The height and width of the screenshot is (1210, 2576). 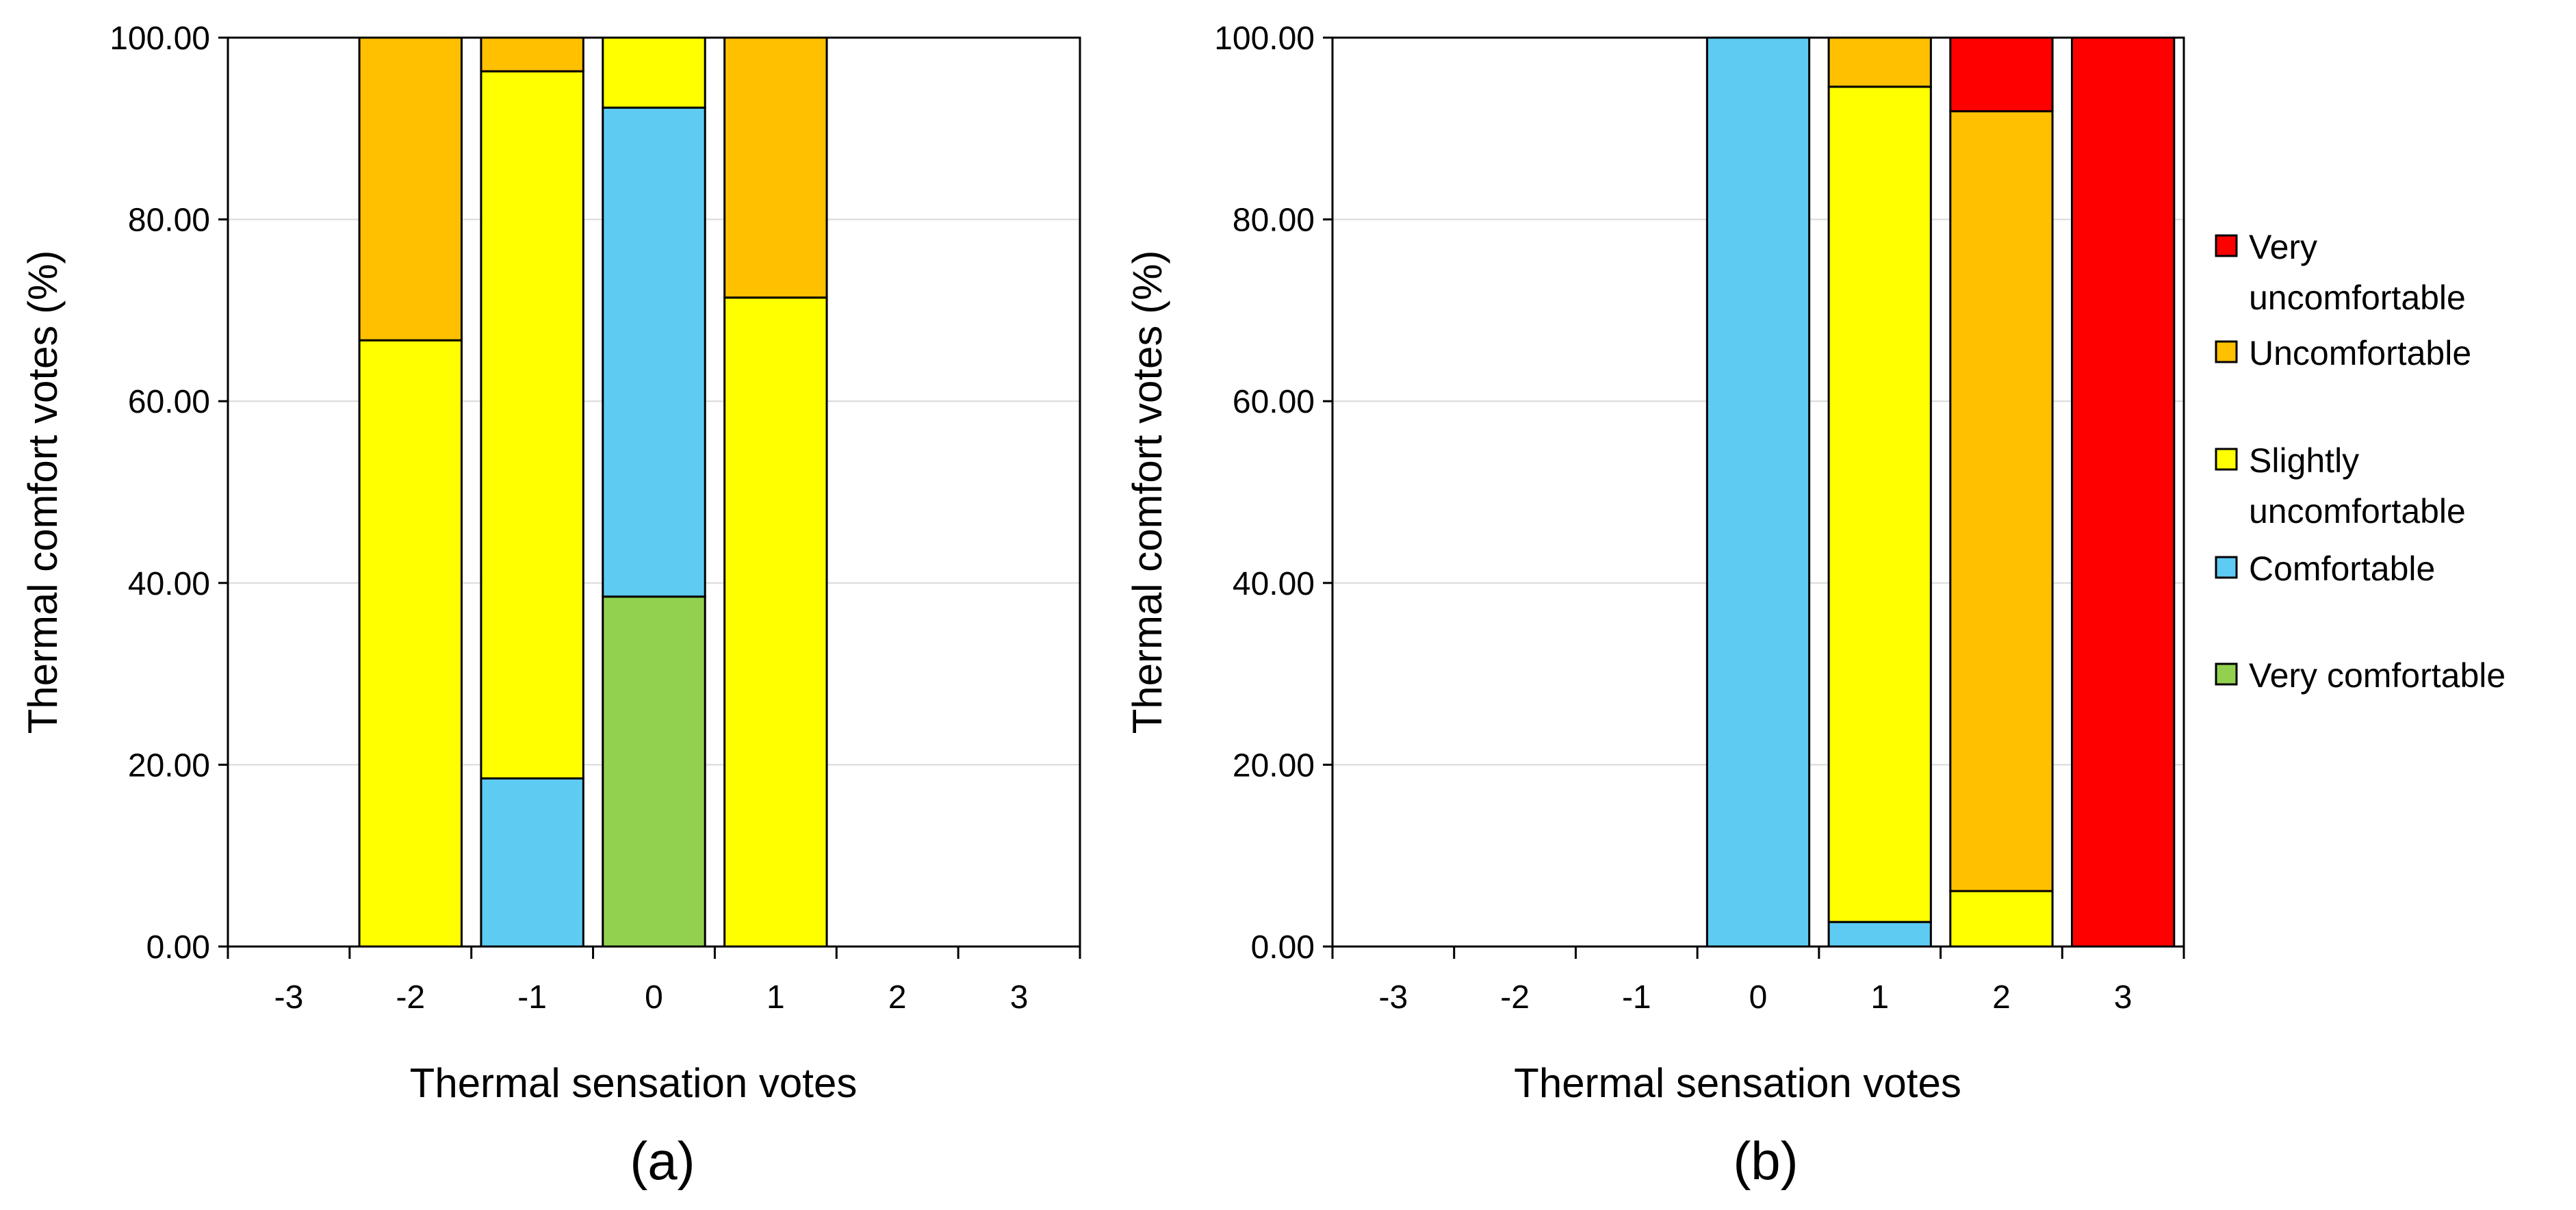 I want to click on panel-label: (b), so click(x=1765, y=1161).